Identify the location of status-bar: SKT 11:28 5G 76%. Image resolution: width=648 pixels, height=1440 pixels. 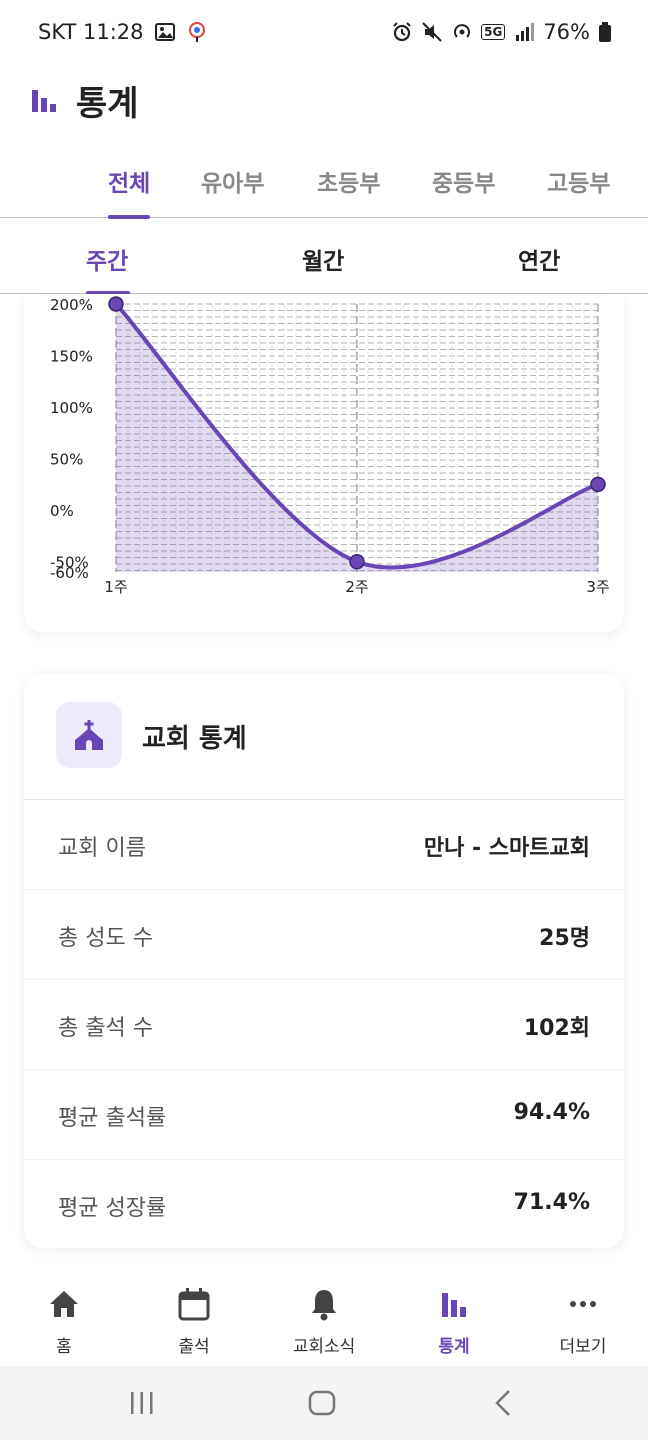
(324, 32).